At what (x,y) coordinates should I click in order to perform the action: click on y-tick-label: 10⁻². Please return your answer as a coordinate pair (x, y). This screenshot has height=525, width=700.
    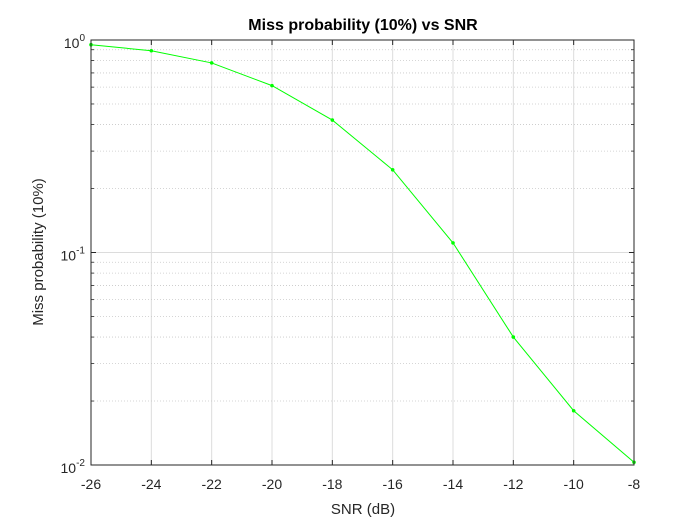
    Looking at the image, I should click on (73, 467).